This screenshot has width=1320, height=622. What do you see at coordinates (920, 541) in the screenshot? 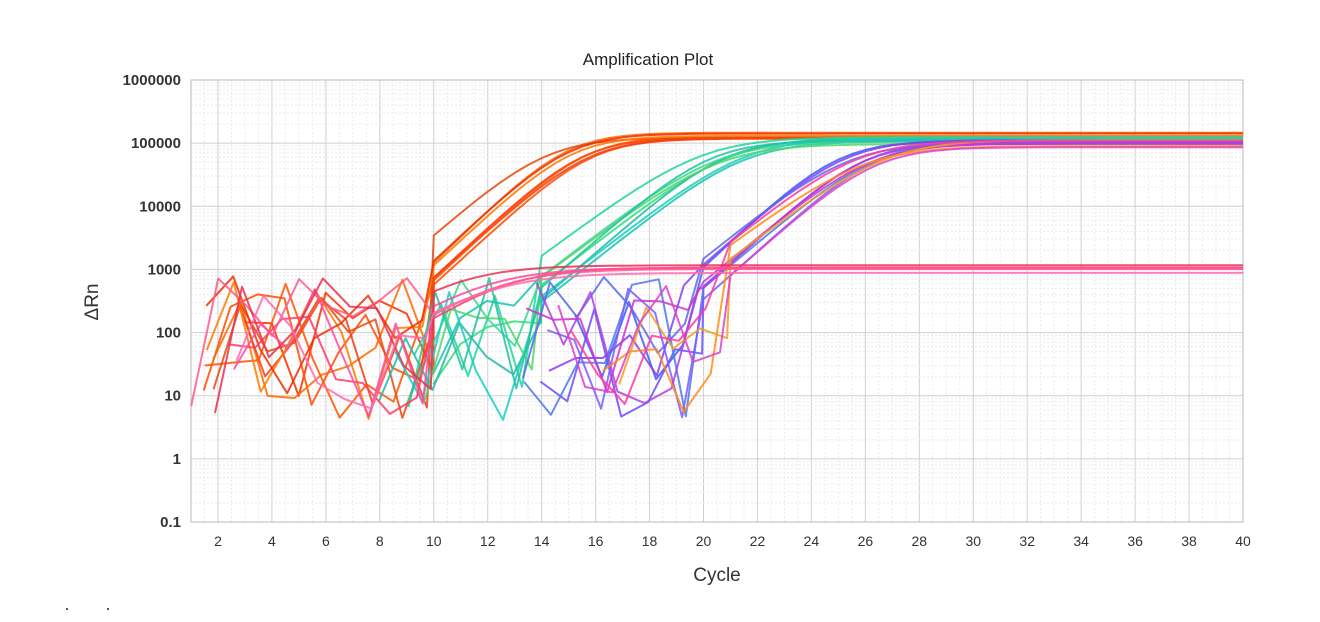
I see `x-tick-label: 28` at bounding box center [920, 541].